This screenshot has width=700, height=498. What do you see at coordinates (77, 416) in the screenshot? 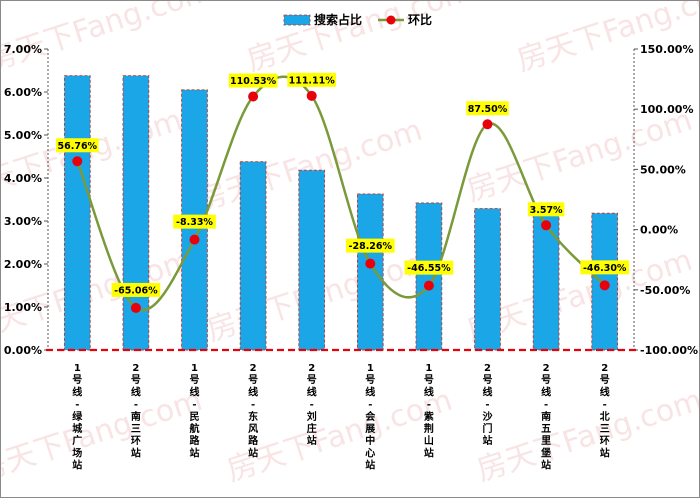
I see `category-label-char: 绿` at bounding box center [77, 416].